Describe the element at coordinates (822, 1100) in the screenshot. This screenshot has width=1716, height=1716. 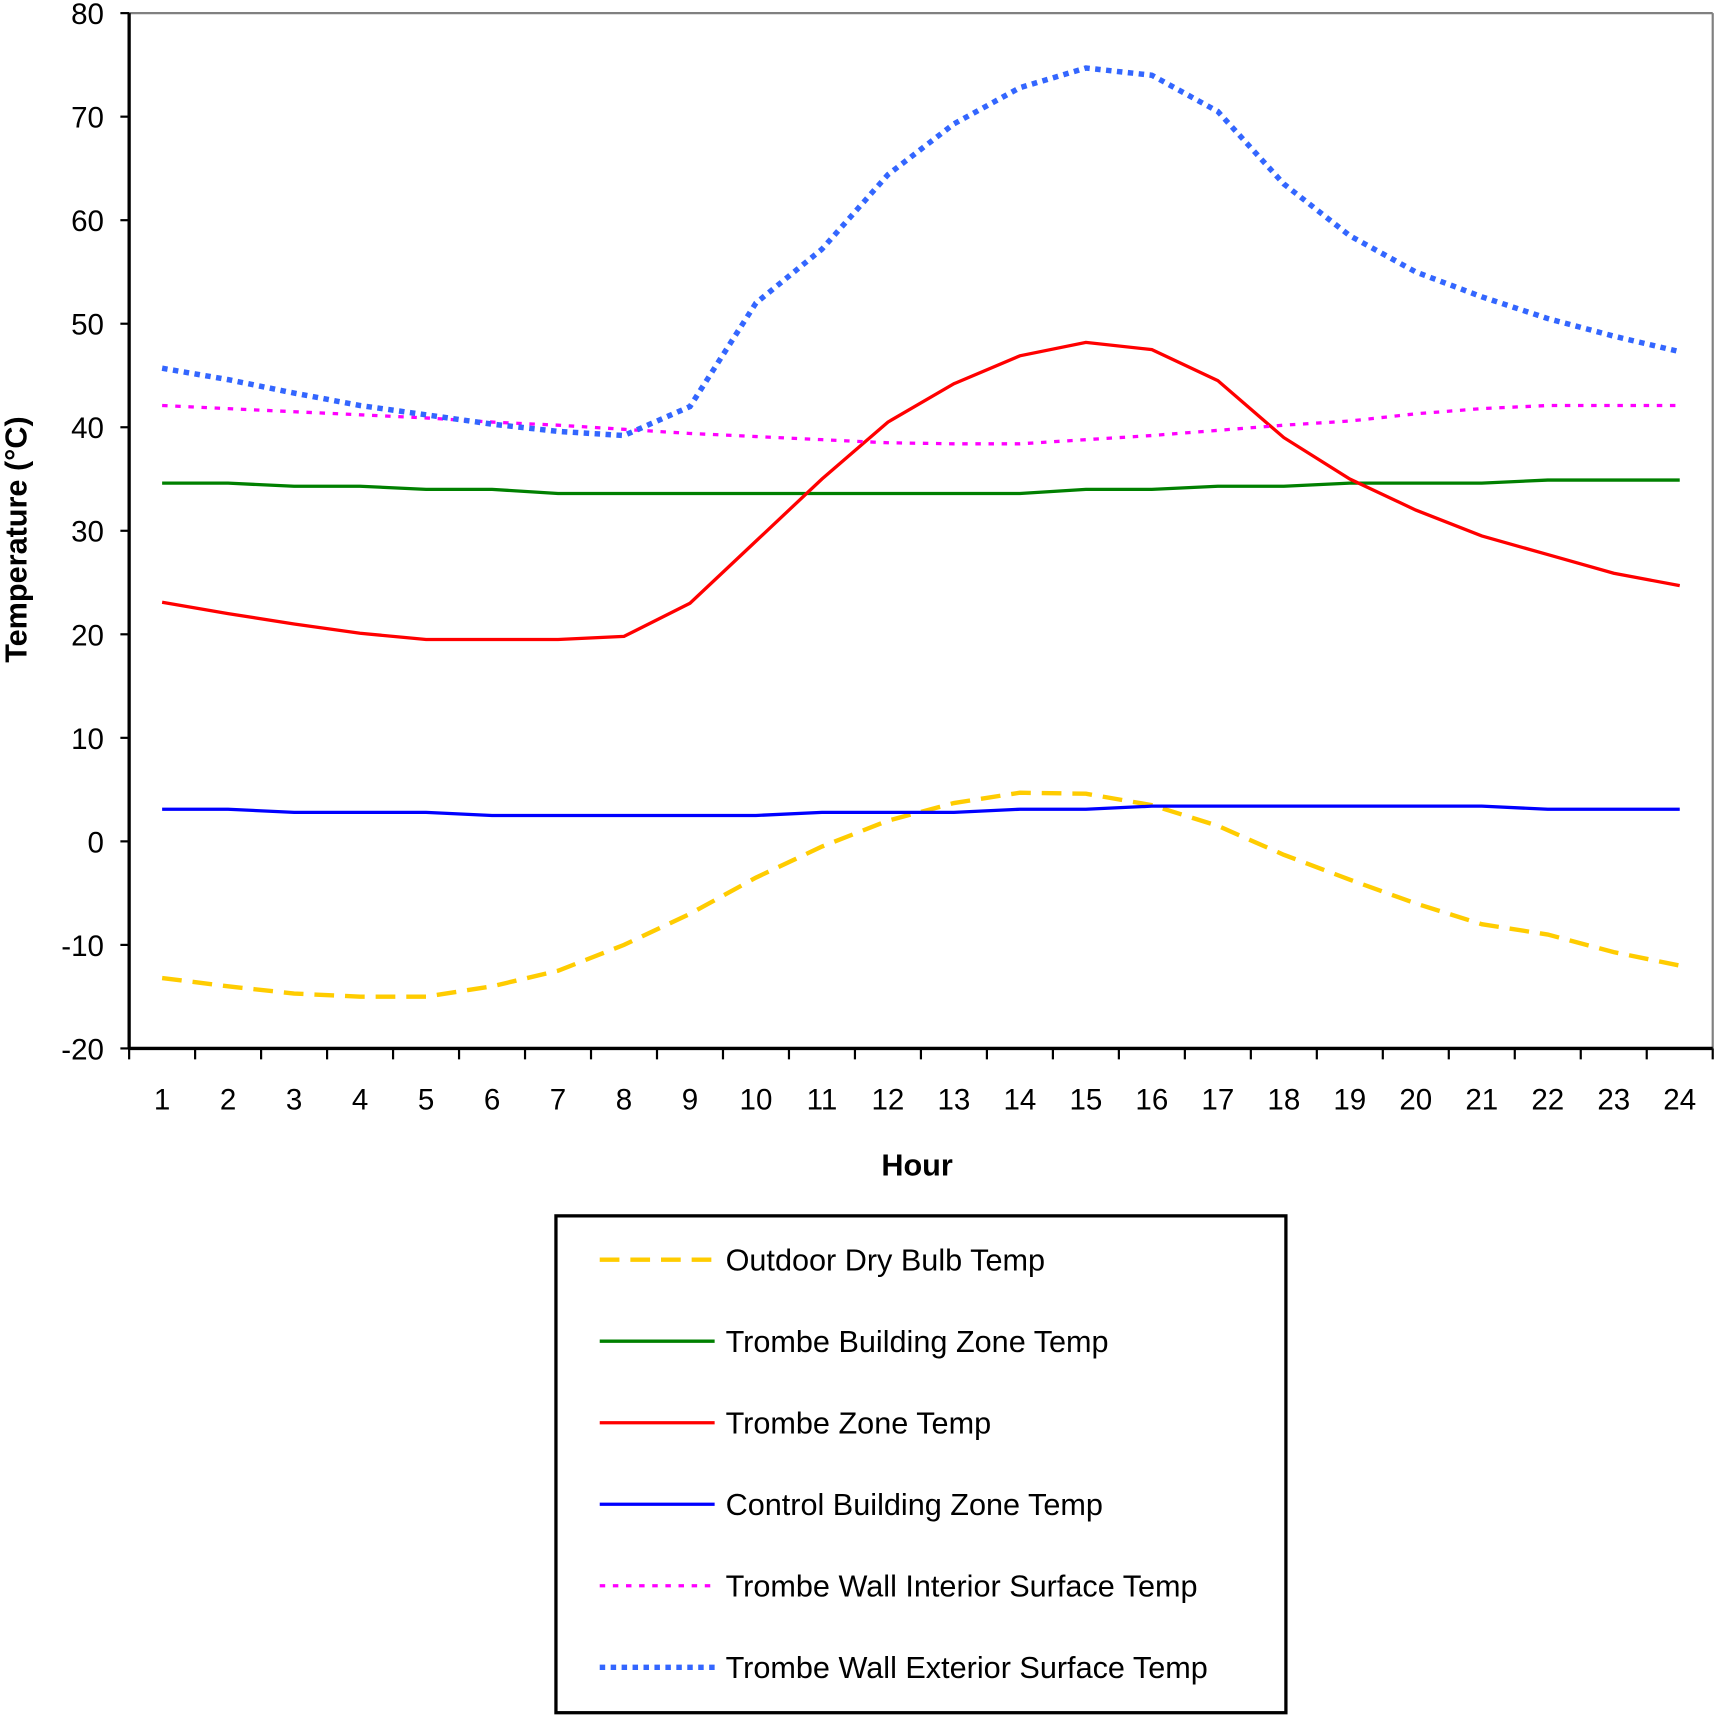
I see `x-tick-label: 11` at that location.